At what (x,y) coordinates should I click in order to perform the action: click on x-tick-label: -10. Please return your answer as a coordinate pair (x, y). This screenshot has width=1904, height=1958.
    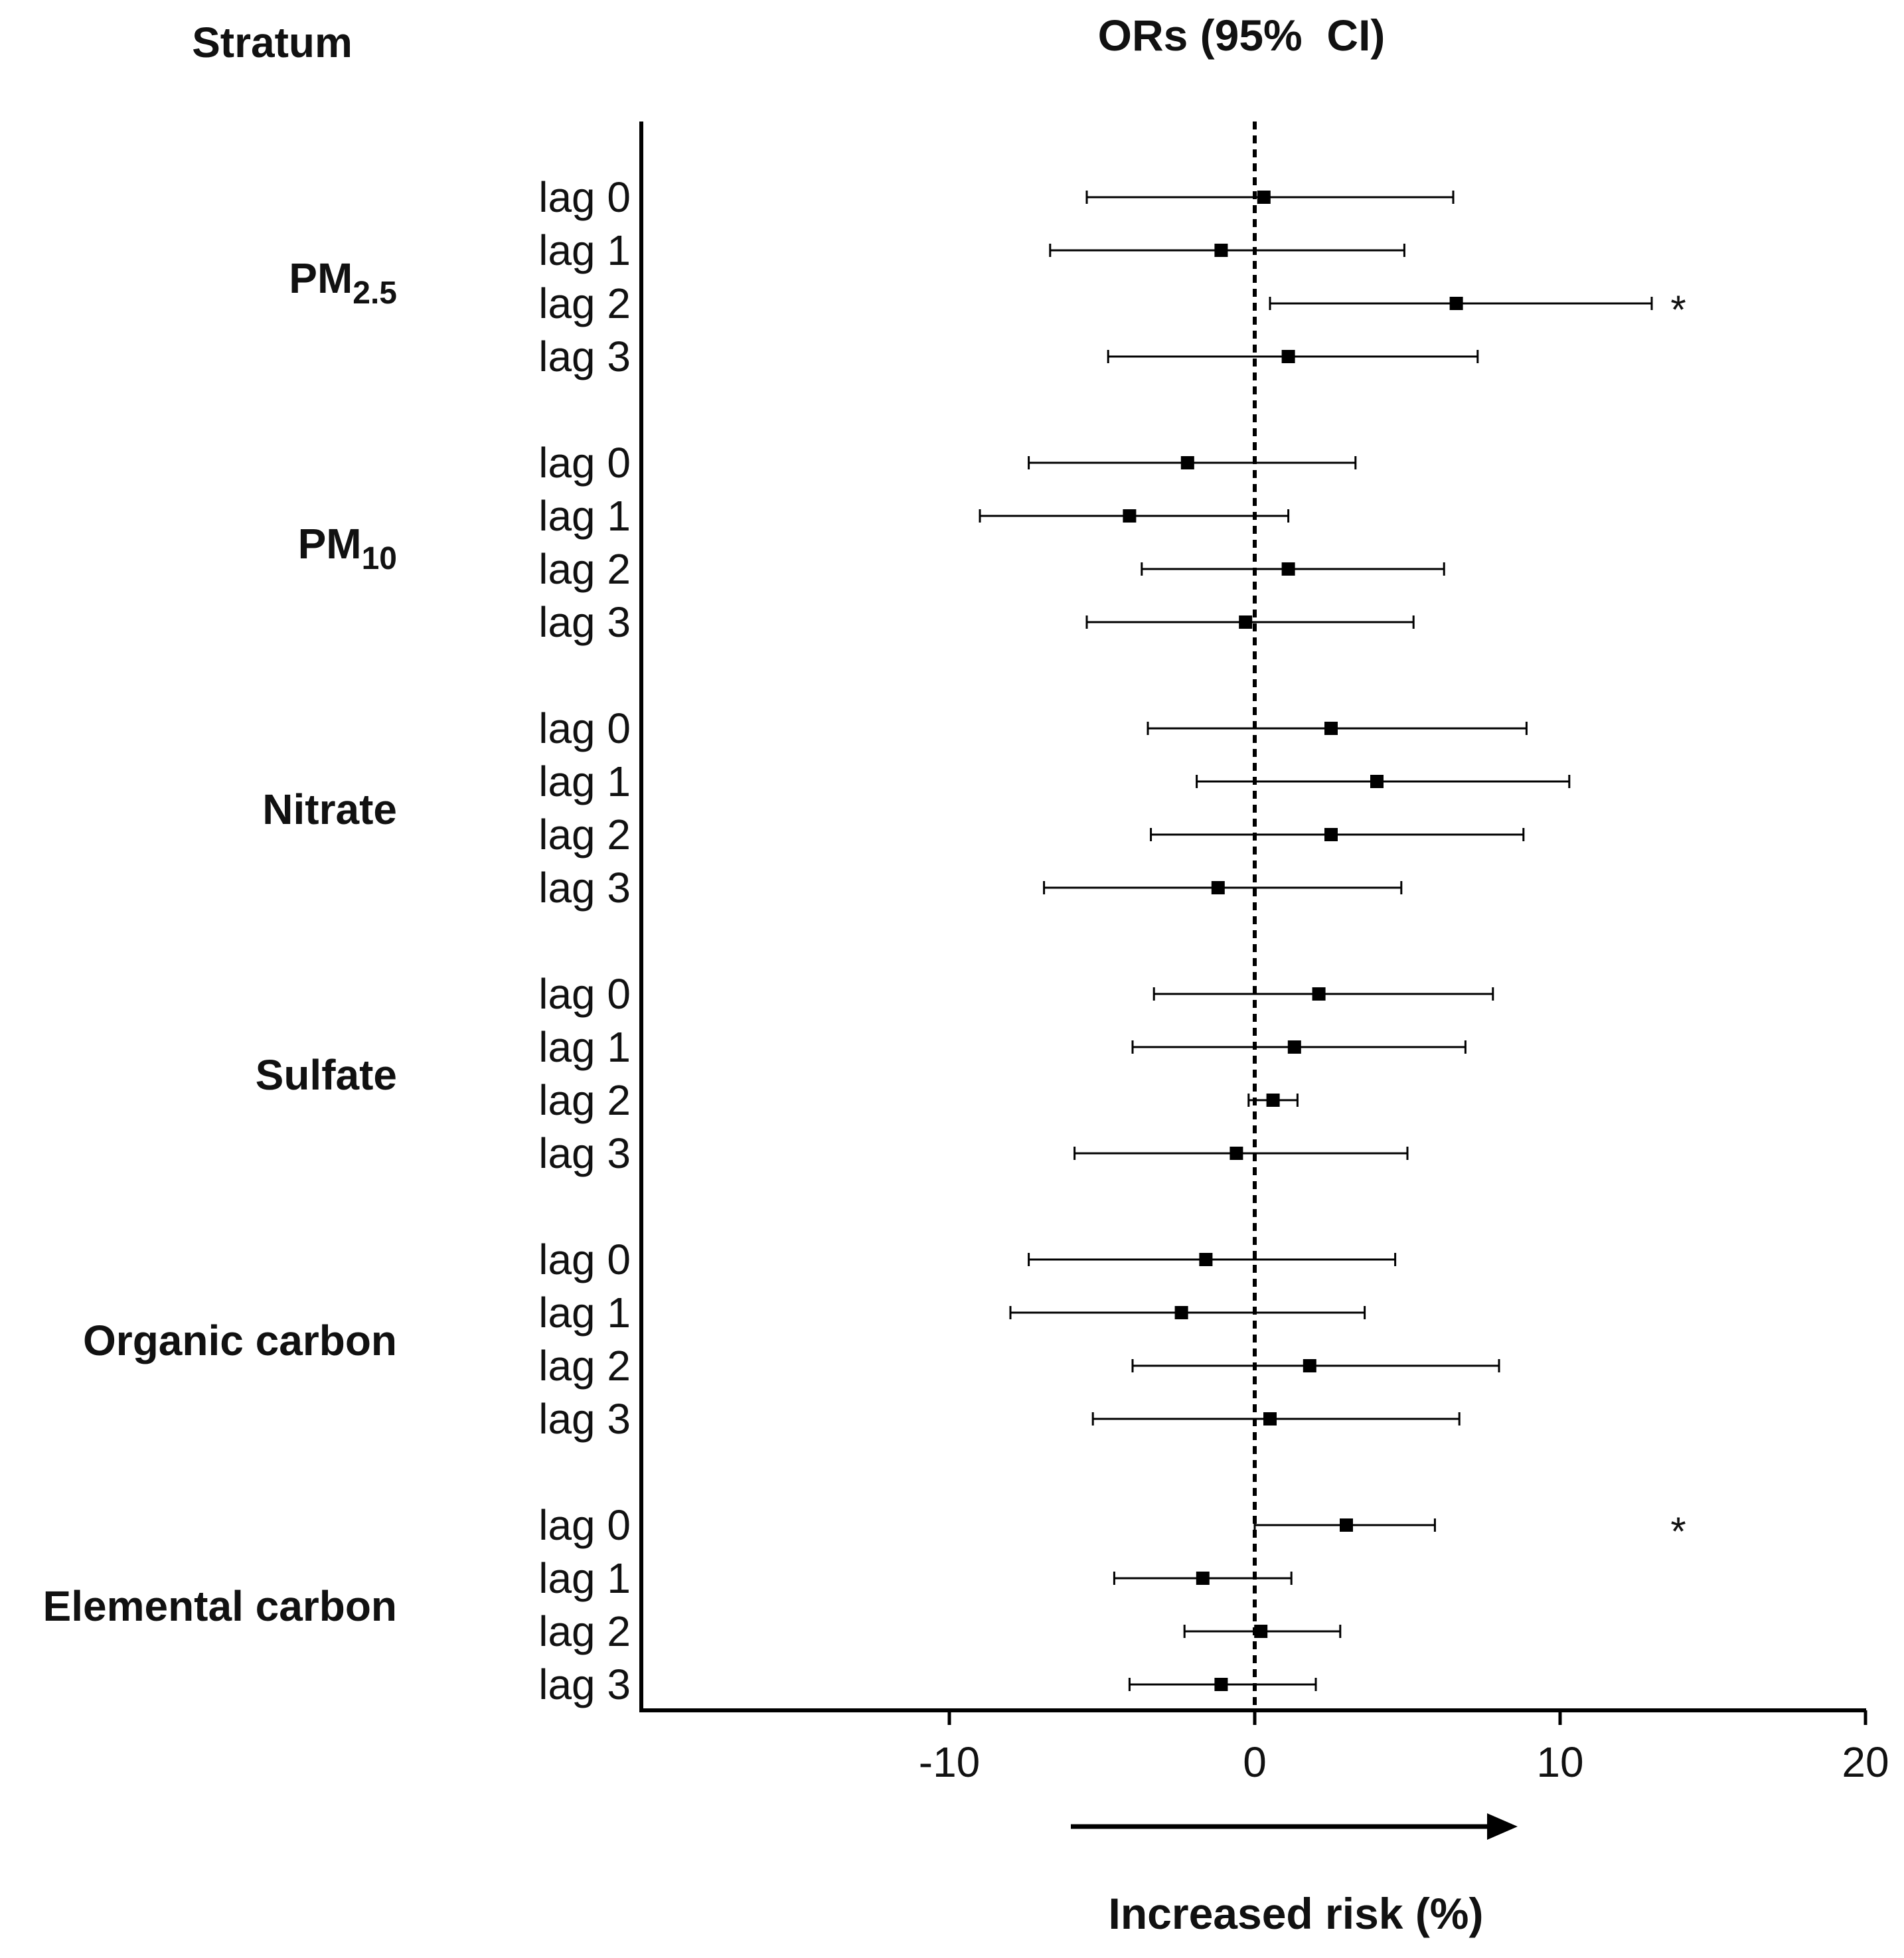
    Looking at the image, I should click on (950, 1762).